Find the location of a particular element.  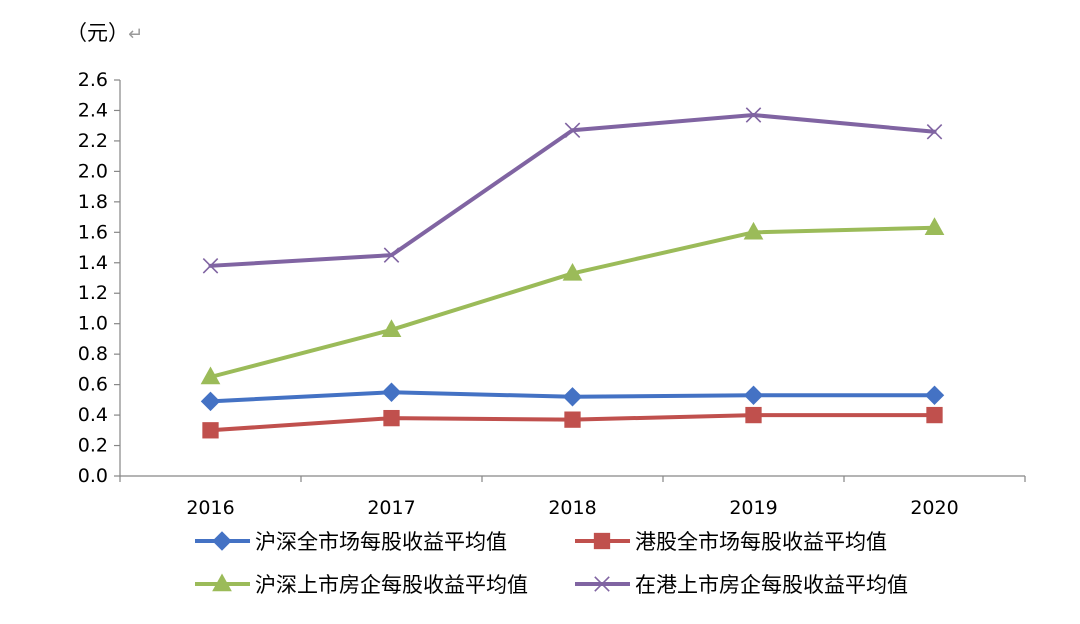

y-tick-label: 1.0 is located at coordinates (93, 324).